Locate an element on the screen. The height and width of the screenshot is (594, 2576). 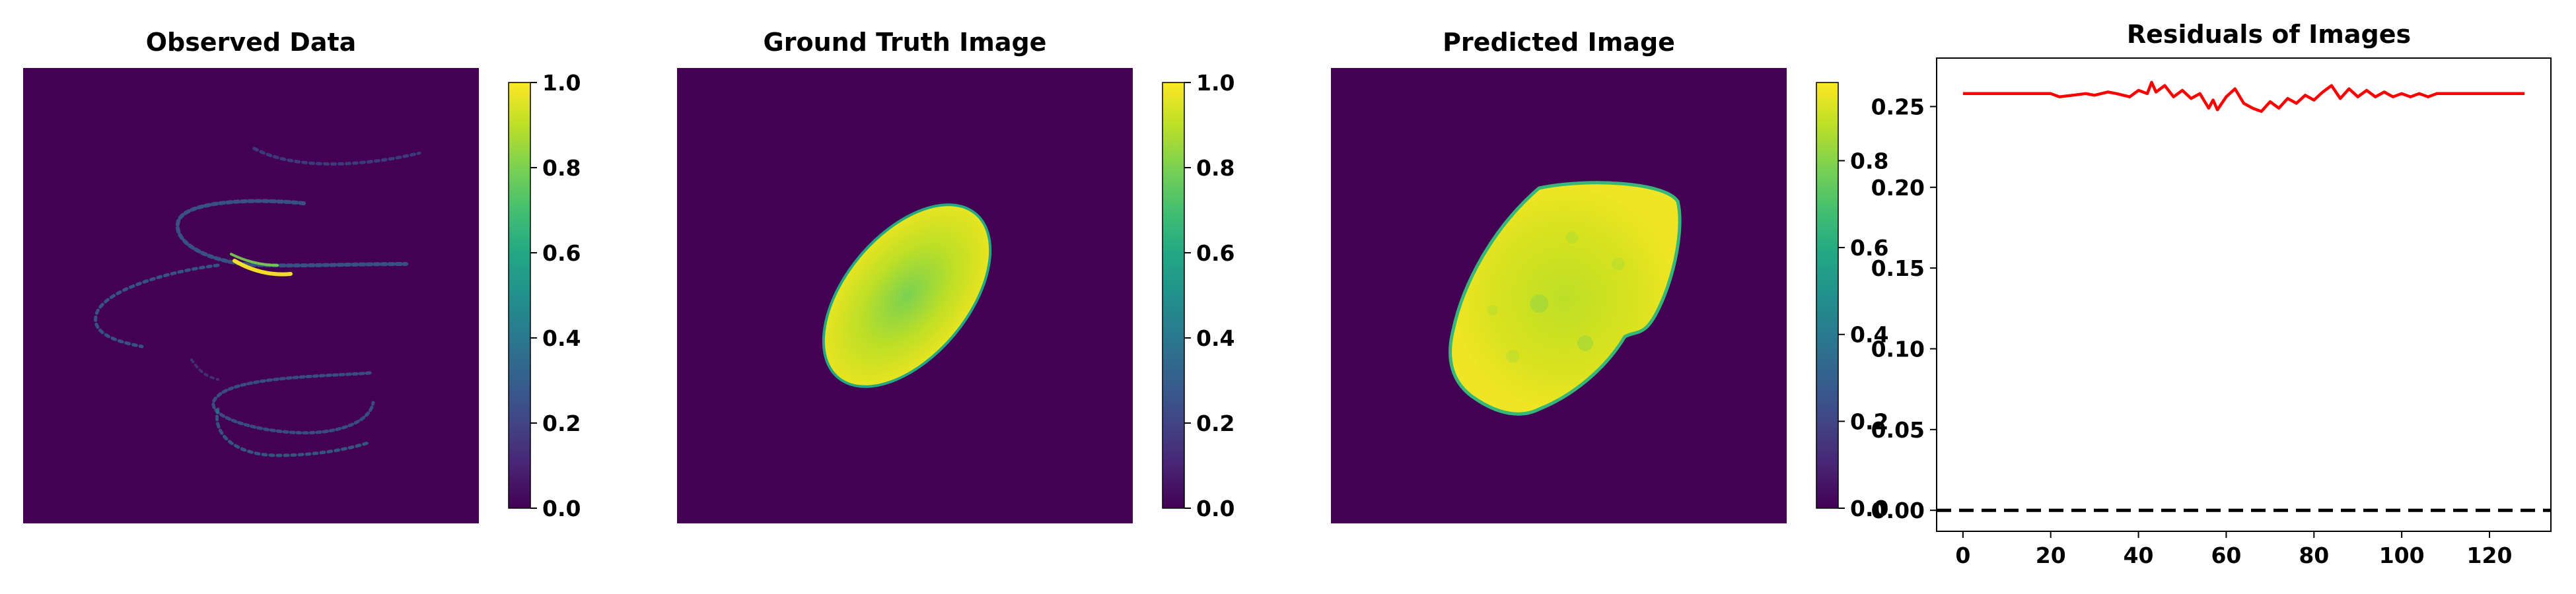
x-tick-label: 60 is located at coordinates (2226, 555).